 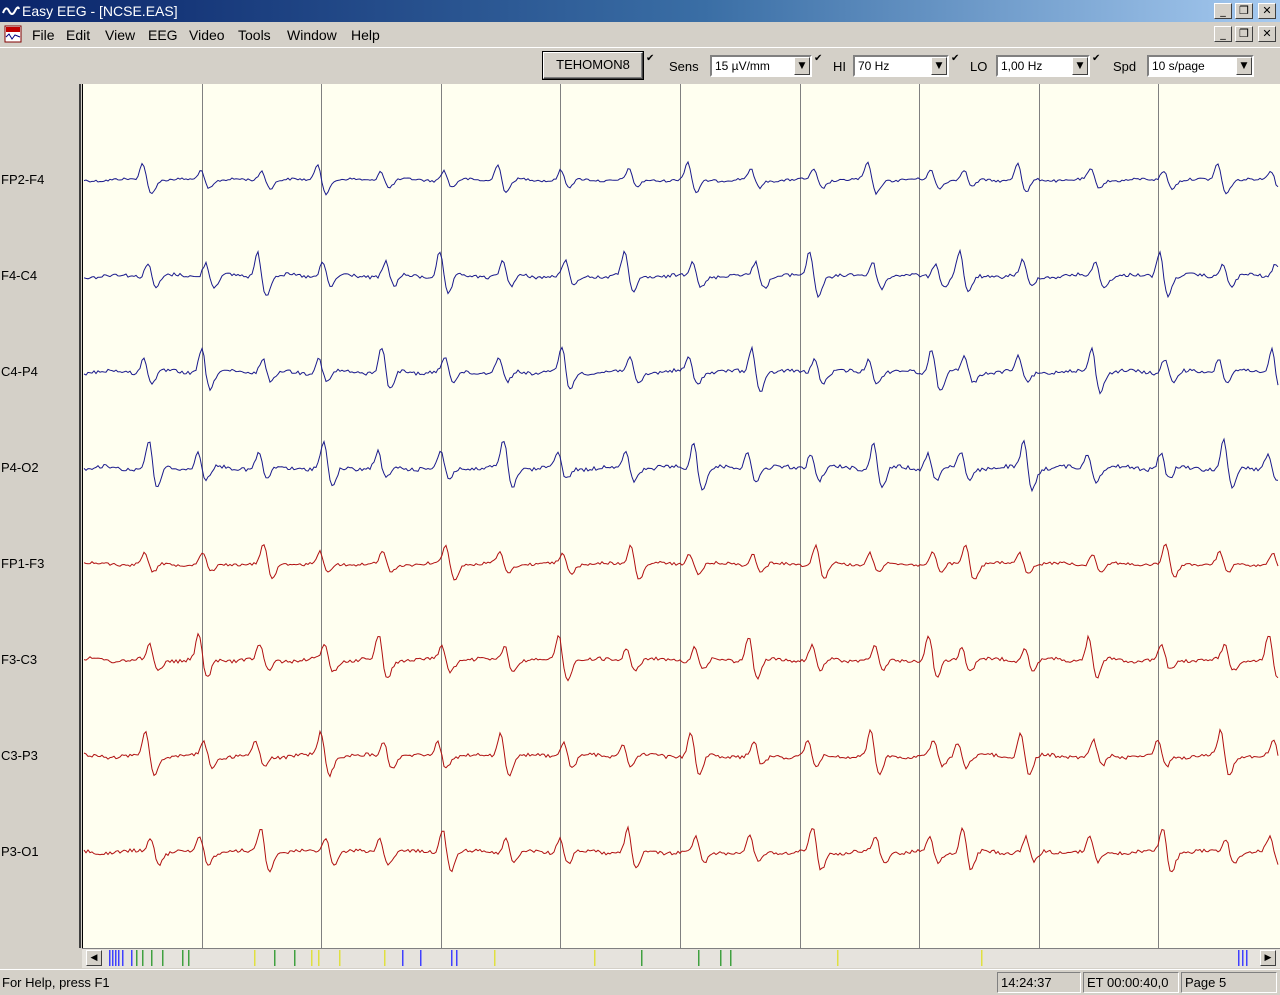 What do you see at coordinates (1267, 11) in the screenshot?
I see `close-icon: ✕` at bounding box center [1267, 11].